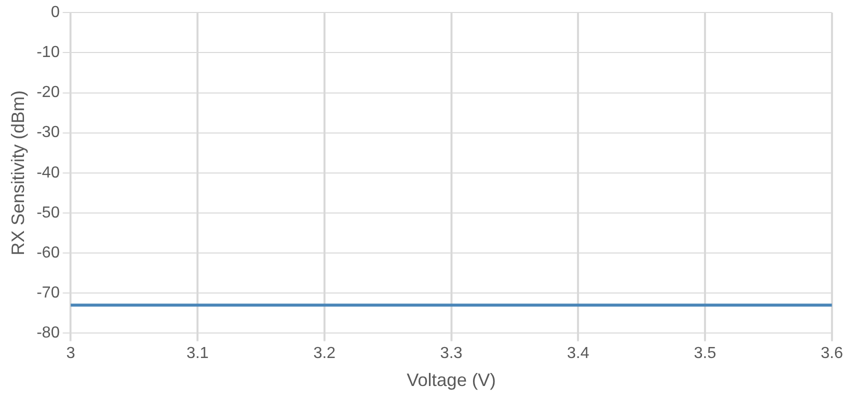  Describe the element at coordinates (48, 293) in the screenshot. I see `y-tick-label: -70` at that location.